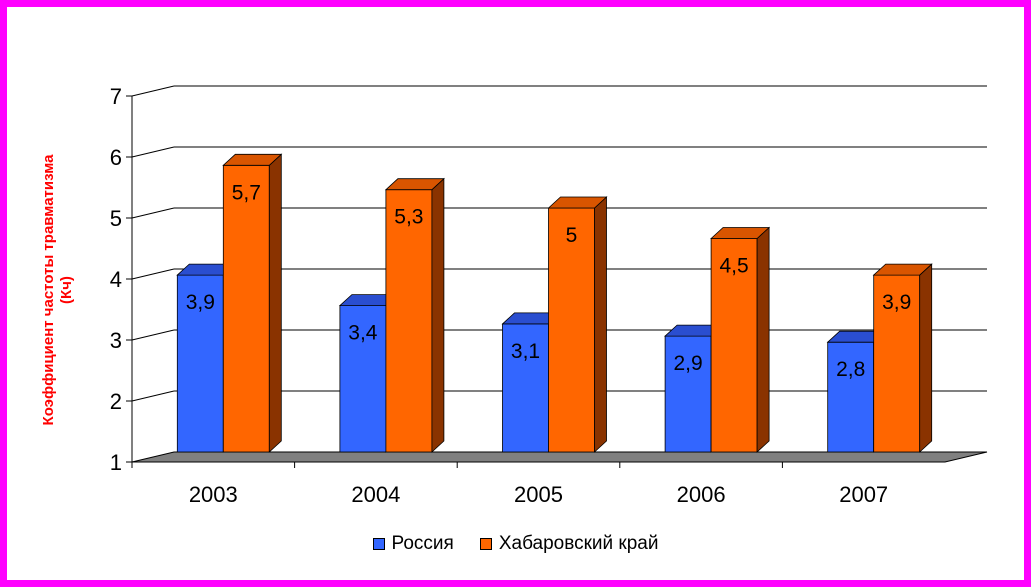 The height and width of the screenshot is (587, 1031). I want to click on legend-swatch-khabarovsk, so click(485, 544).